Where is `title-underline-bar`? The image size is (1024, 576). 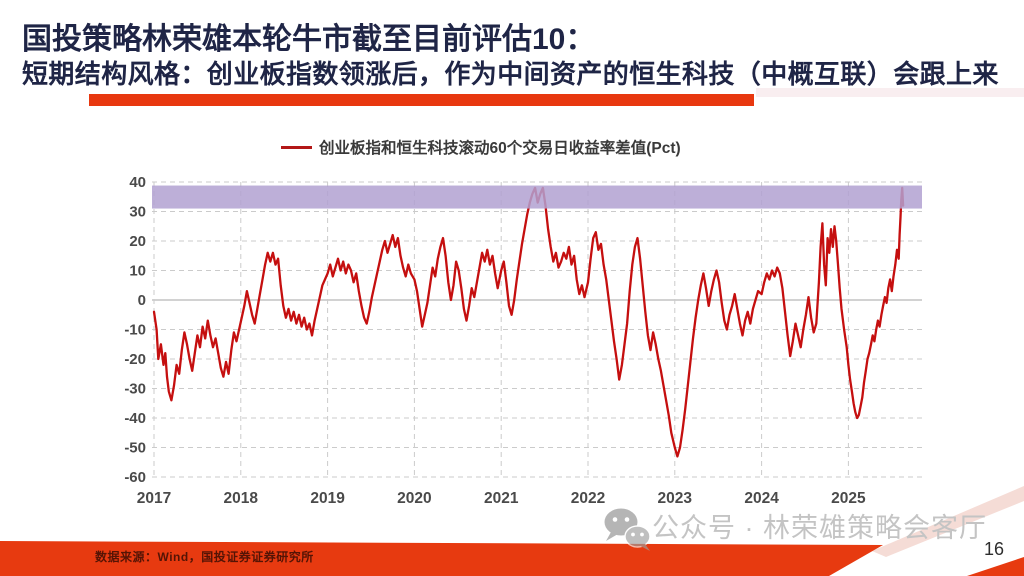
title-underline-bar is located at coordinates (421, 100).